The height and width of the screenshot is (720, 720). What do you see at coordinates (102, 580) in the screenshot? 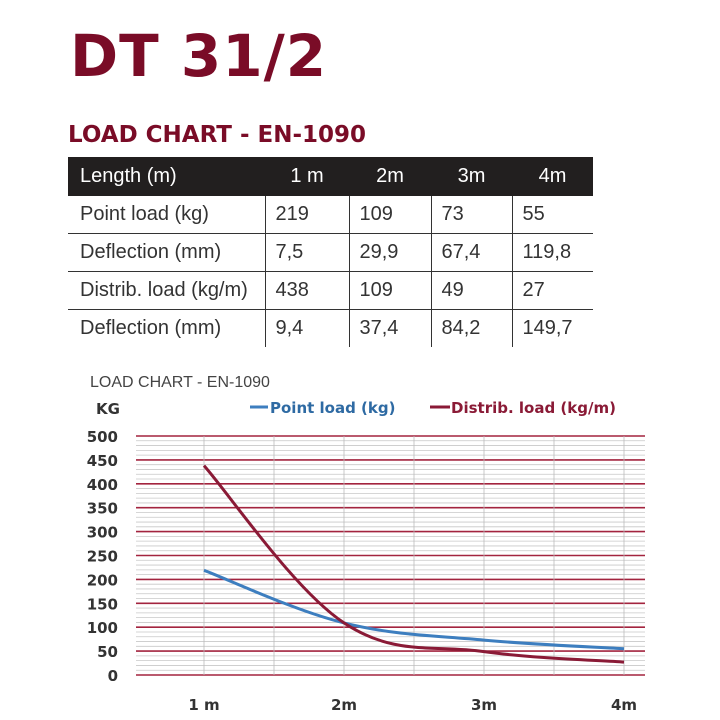
I see `y-tick-label: 200` at bounding box center [102, 580].